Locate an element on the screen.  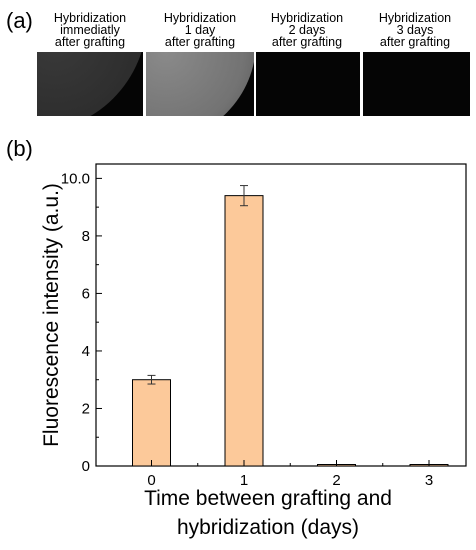
x-tick-label: 2 is located at coordinates (336, 480).